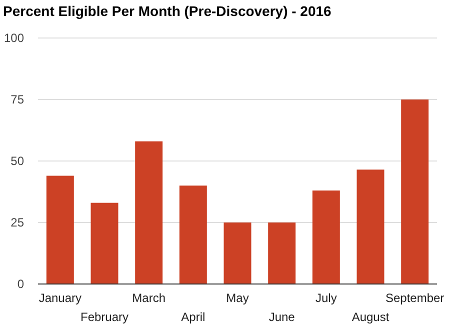  I want to click on y-tick-label: 0, so click(20, 284).